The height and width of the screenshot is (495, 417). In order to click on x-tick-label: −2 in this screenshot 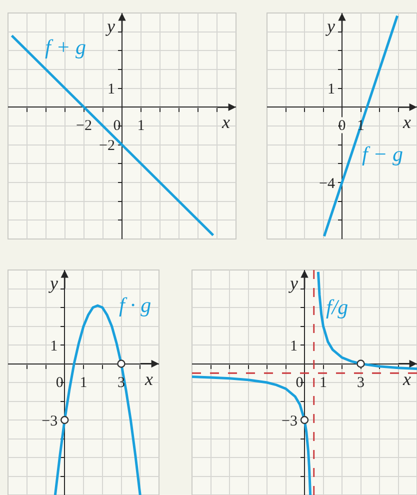, I will do `click(84, 126)`.